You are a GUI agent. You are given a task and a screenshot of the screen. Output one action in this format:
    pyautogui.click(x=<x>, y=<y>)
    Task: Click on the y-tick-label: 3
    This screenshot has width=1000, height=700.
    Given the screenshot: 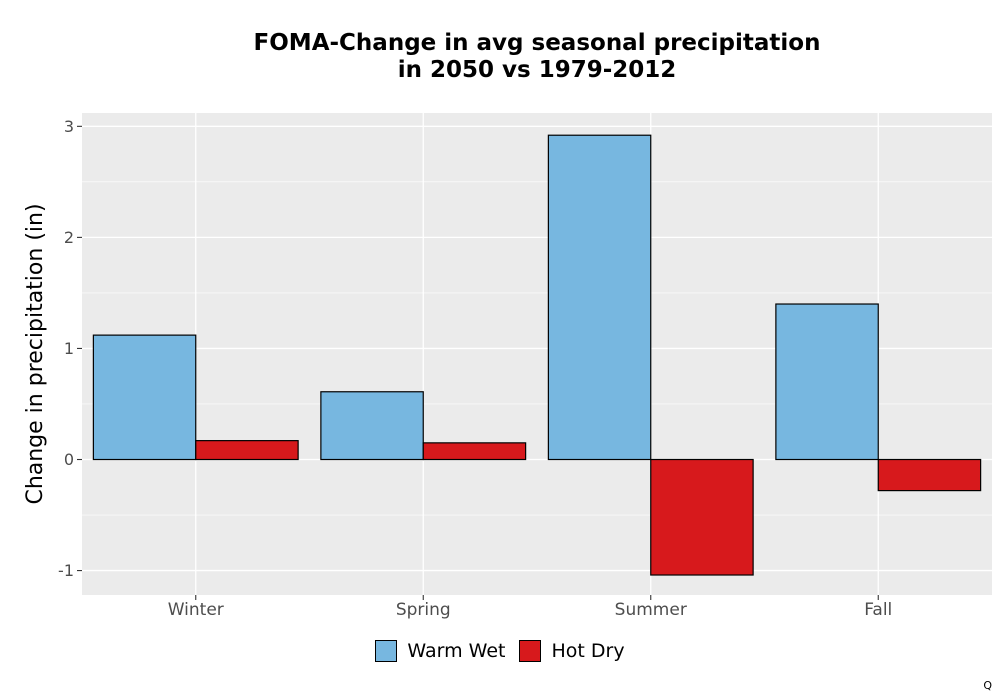 What is the action you would take?
    pyautogui.click(x=69, y=126)
    